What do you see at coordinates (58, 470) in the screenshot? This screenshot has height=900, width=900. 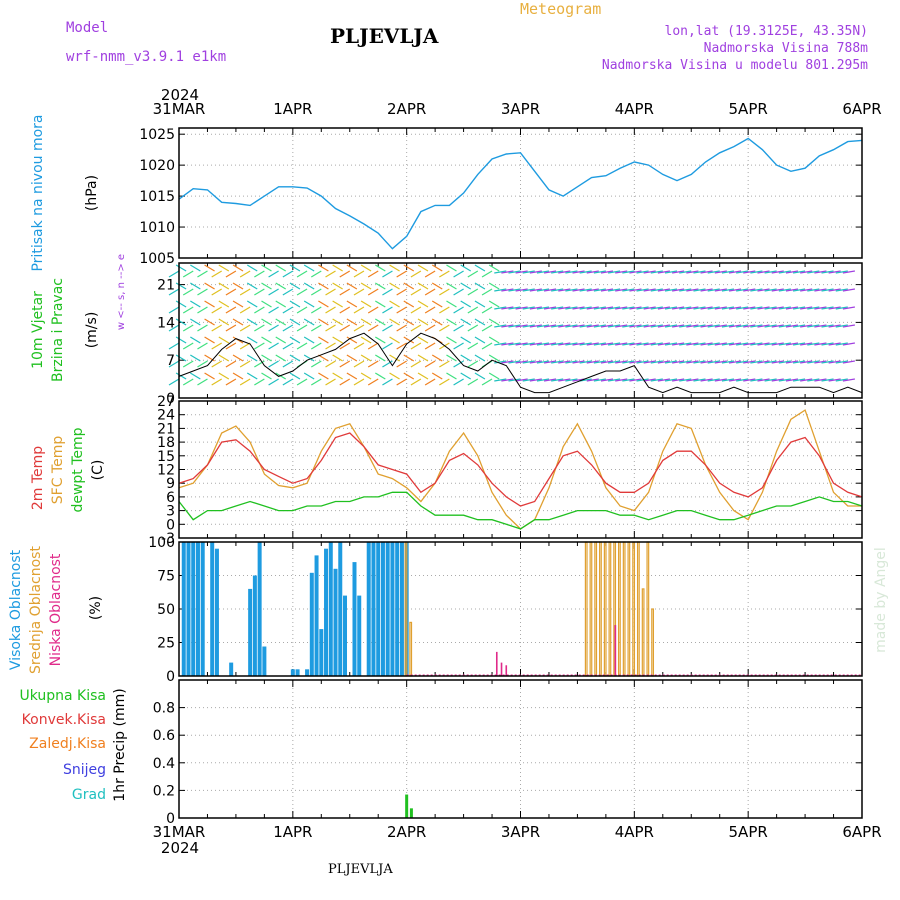 I see `sfc-temp-label: SFC Temp` at bounding box center [58, 470].